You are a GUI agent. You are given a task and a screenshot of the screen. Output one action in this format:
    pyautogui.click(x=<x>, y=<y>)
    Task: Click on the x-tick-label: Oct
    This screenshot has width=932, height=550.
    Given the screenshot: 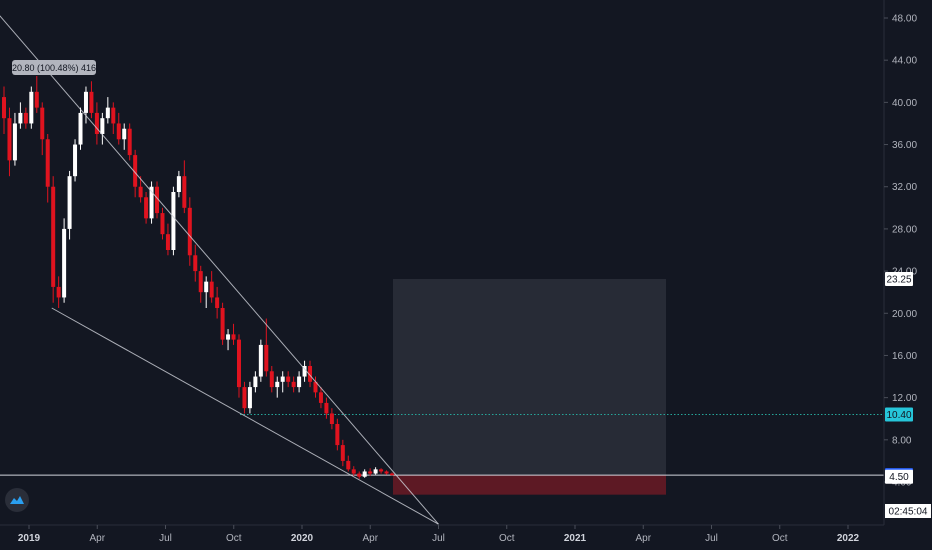 What is the action you would take?
    pyautogui.click(x=234, y=538)
    